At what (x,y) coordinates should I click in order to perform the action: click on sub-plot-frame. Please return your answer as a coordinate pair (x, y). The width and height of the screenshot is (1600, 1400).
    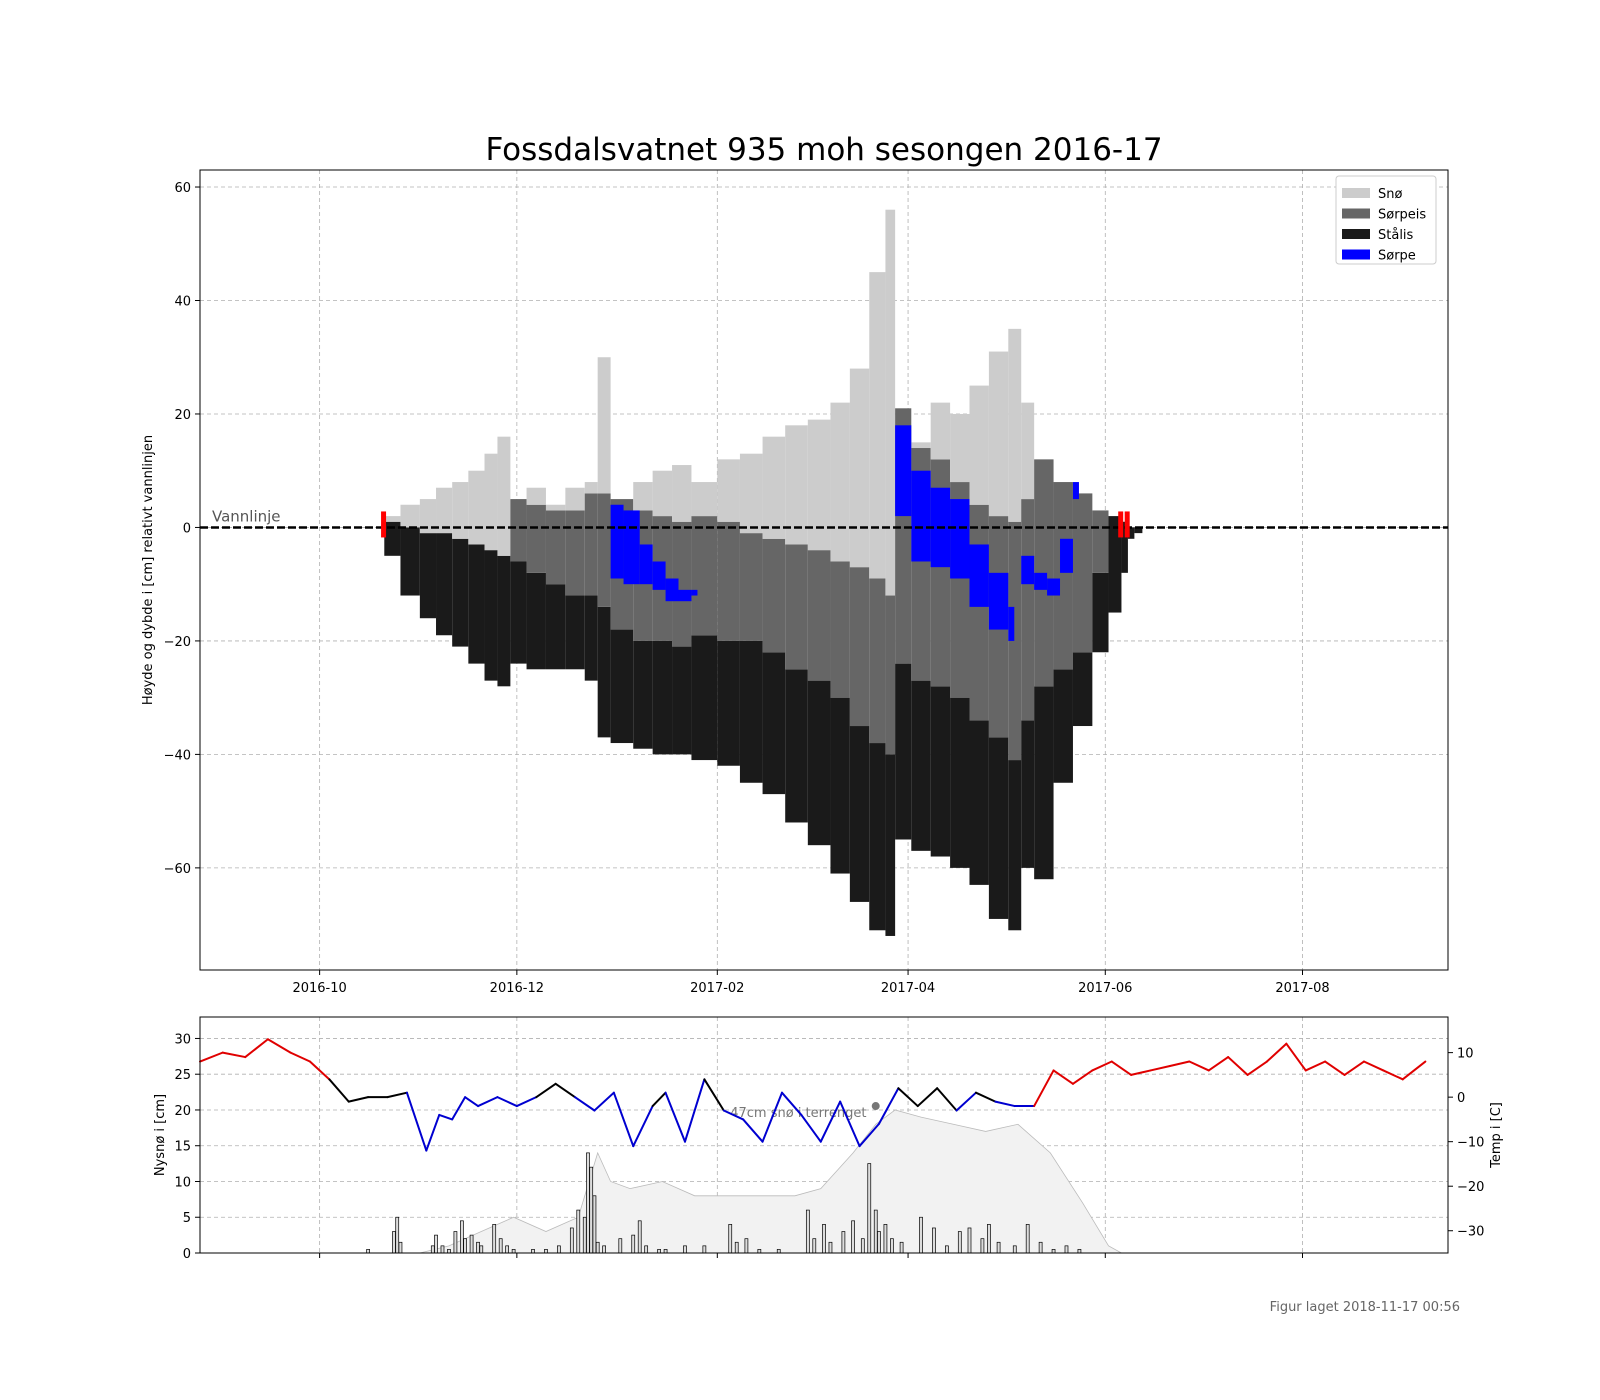
    Looking at the image, I should click on (824, 1135).